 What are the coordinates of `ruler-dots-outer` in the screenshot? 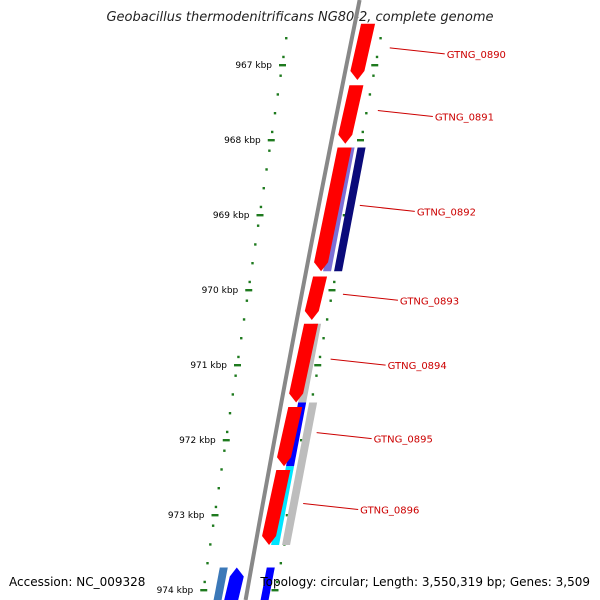 It's located at (245, 310).